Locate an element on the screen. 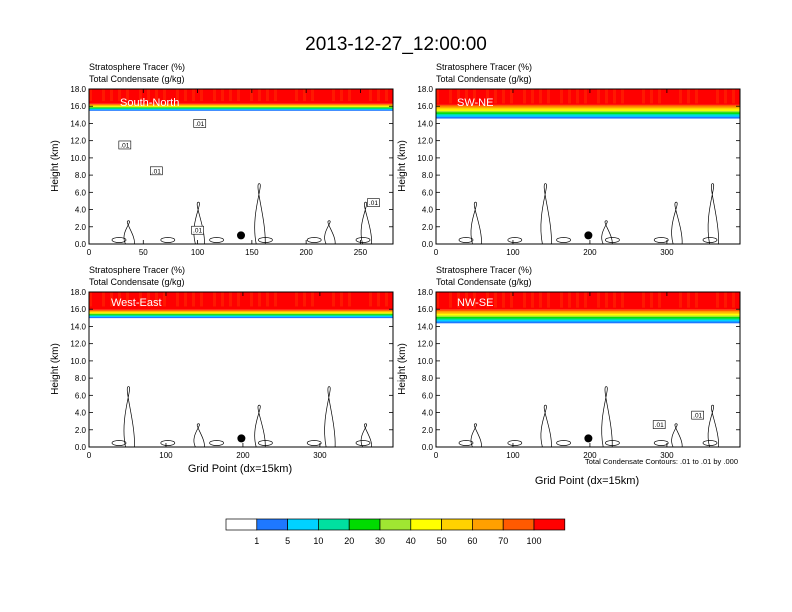 This screenshot has width=792, height=612. x-tick-label: 50 is located at coordinates (143, 252).